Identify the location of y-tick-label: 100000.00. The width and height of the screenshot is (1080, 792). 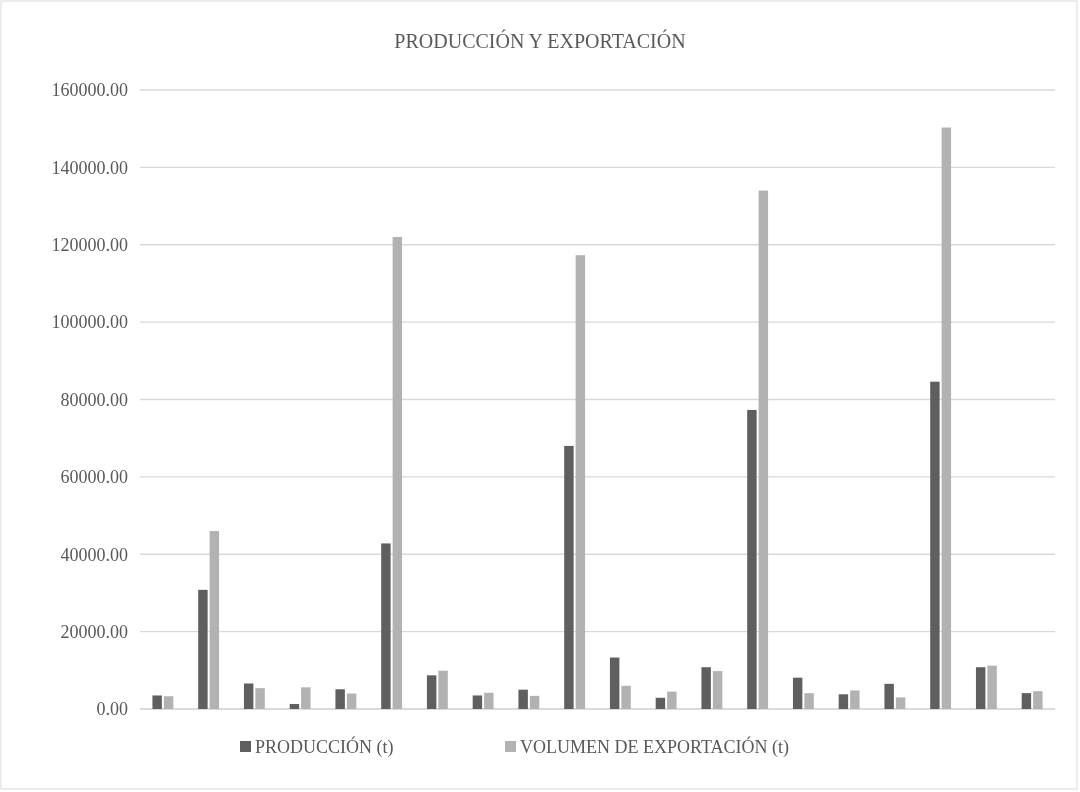
(89, 322).